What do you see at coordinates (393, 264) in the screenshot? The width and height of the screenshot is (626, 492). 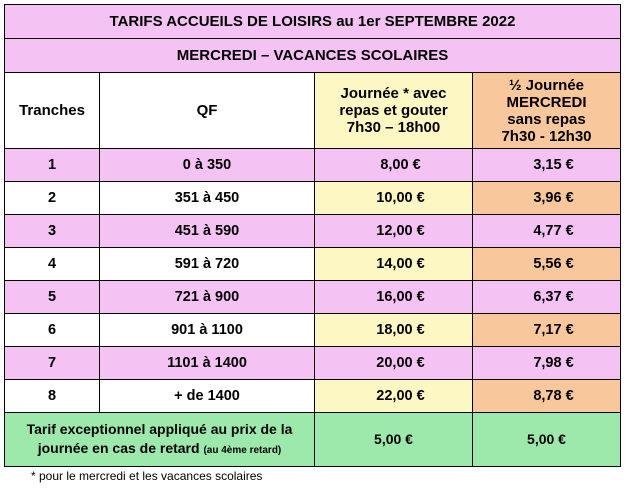 I see `cell-journee: 14,00 €` at bounding box center [393, 264].